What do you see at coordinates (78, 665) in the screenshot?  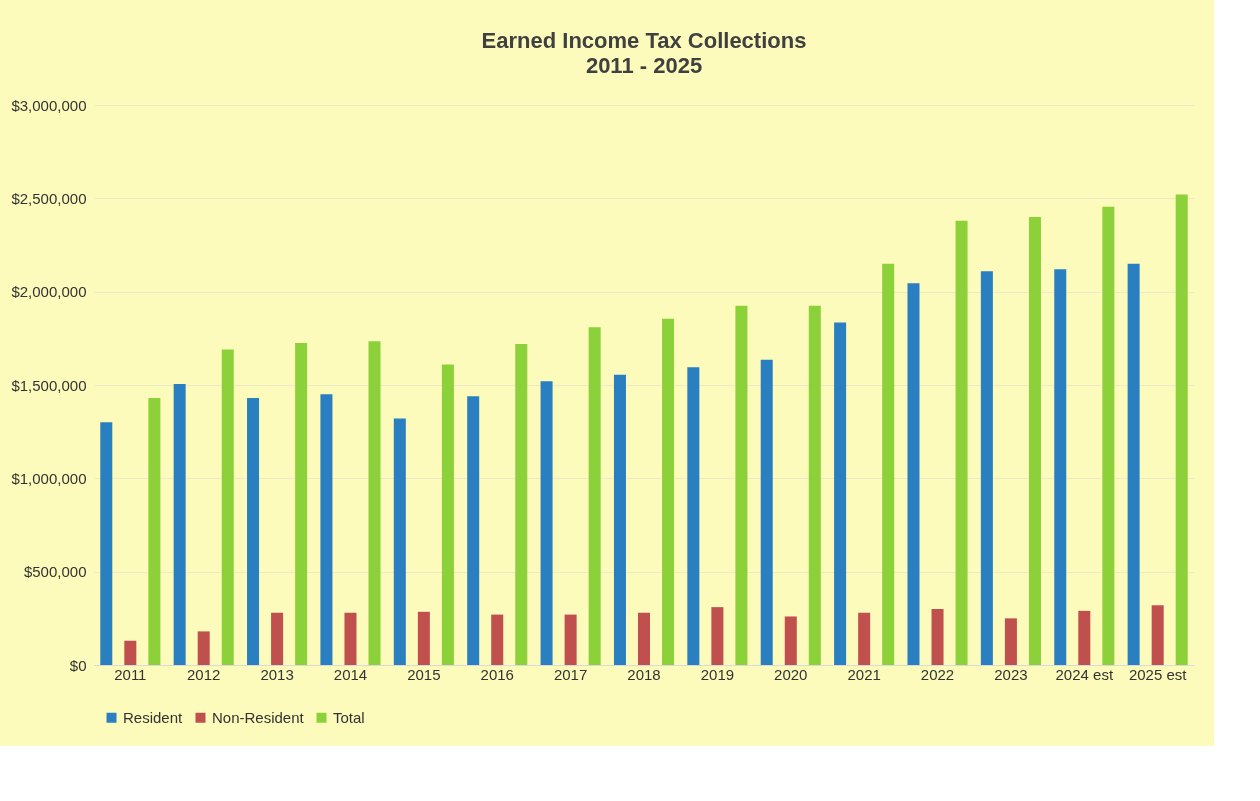 I see `y-tick-label: $0` at bounding box center [78, 665].